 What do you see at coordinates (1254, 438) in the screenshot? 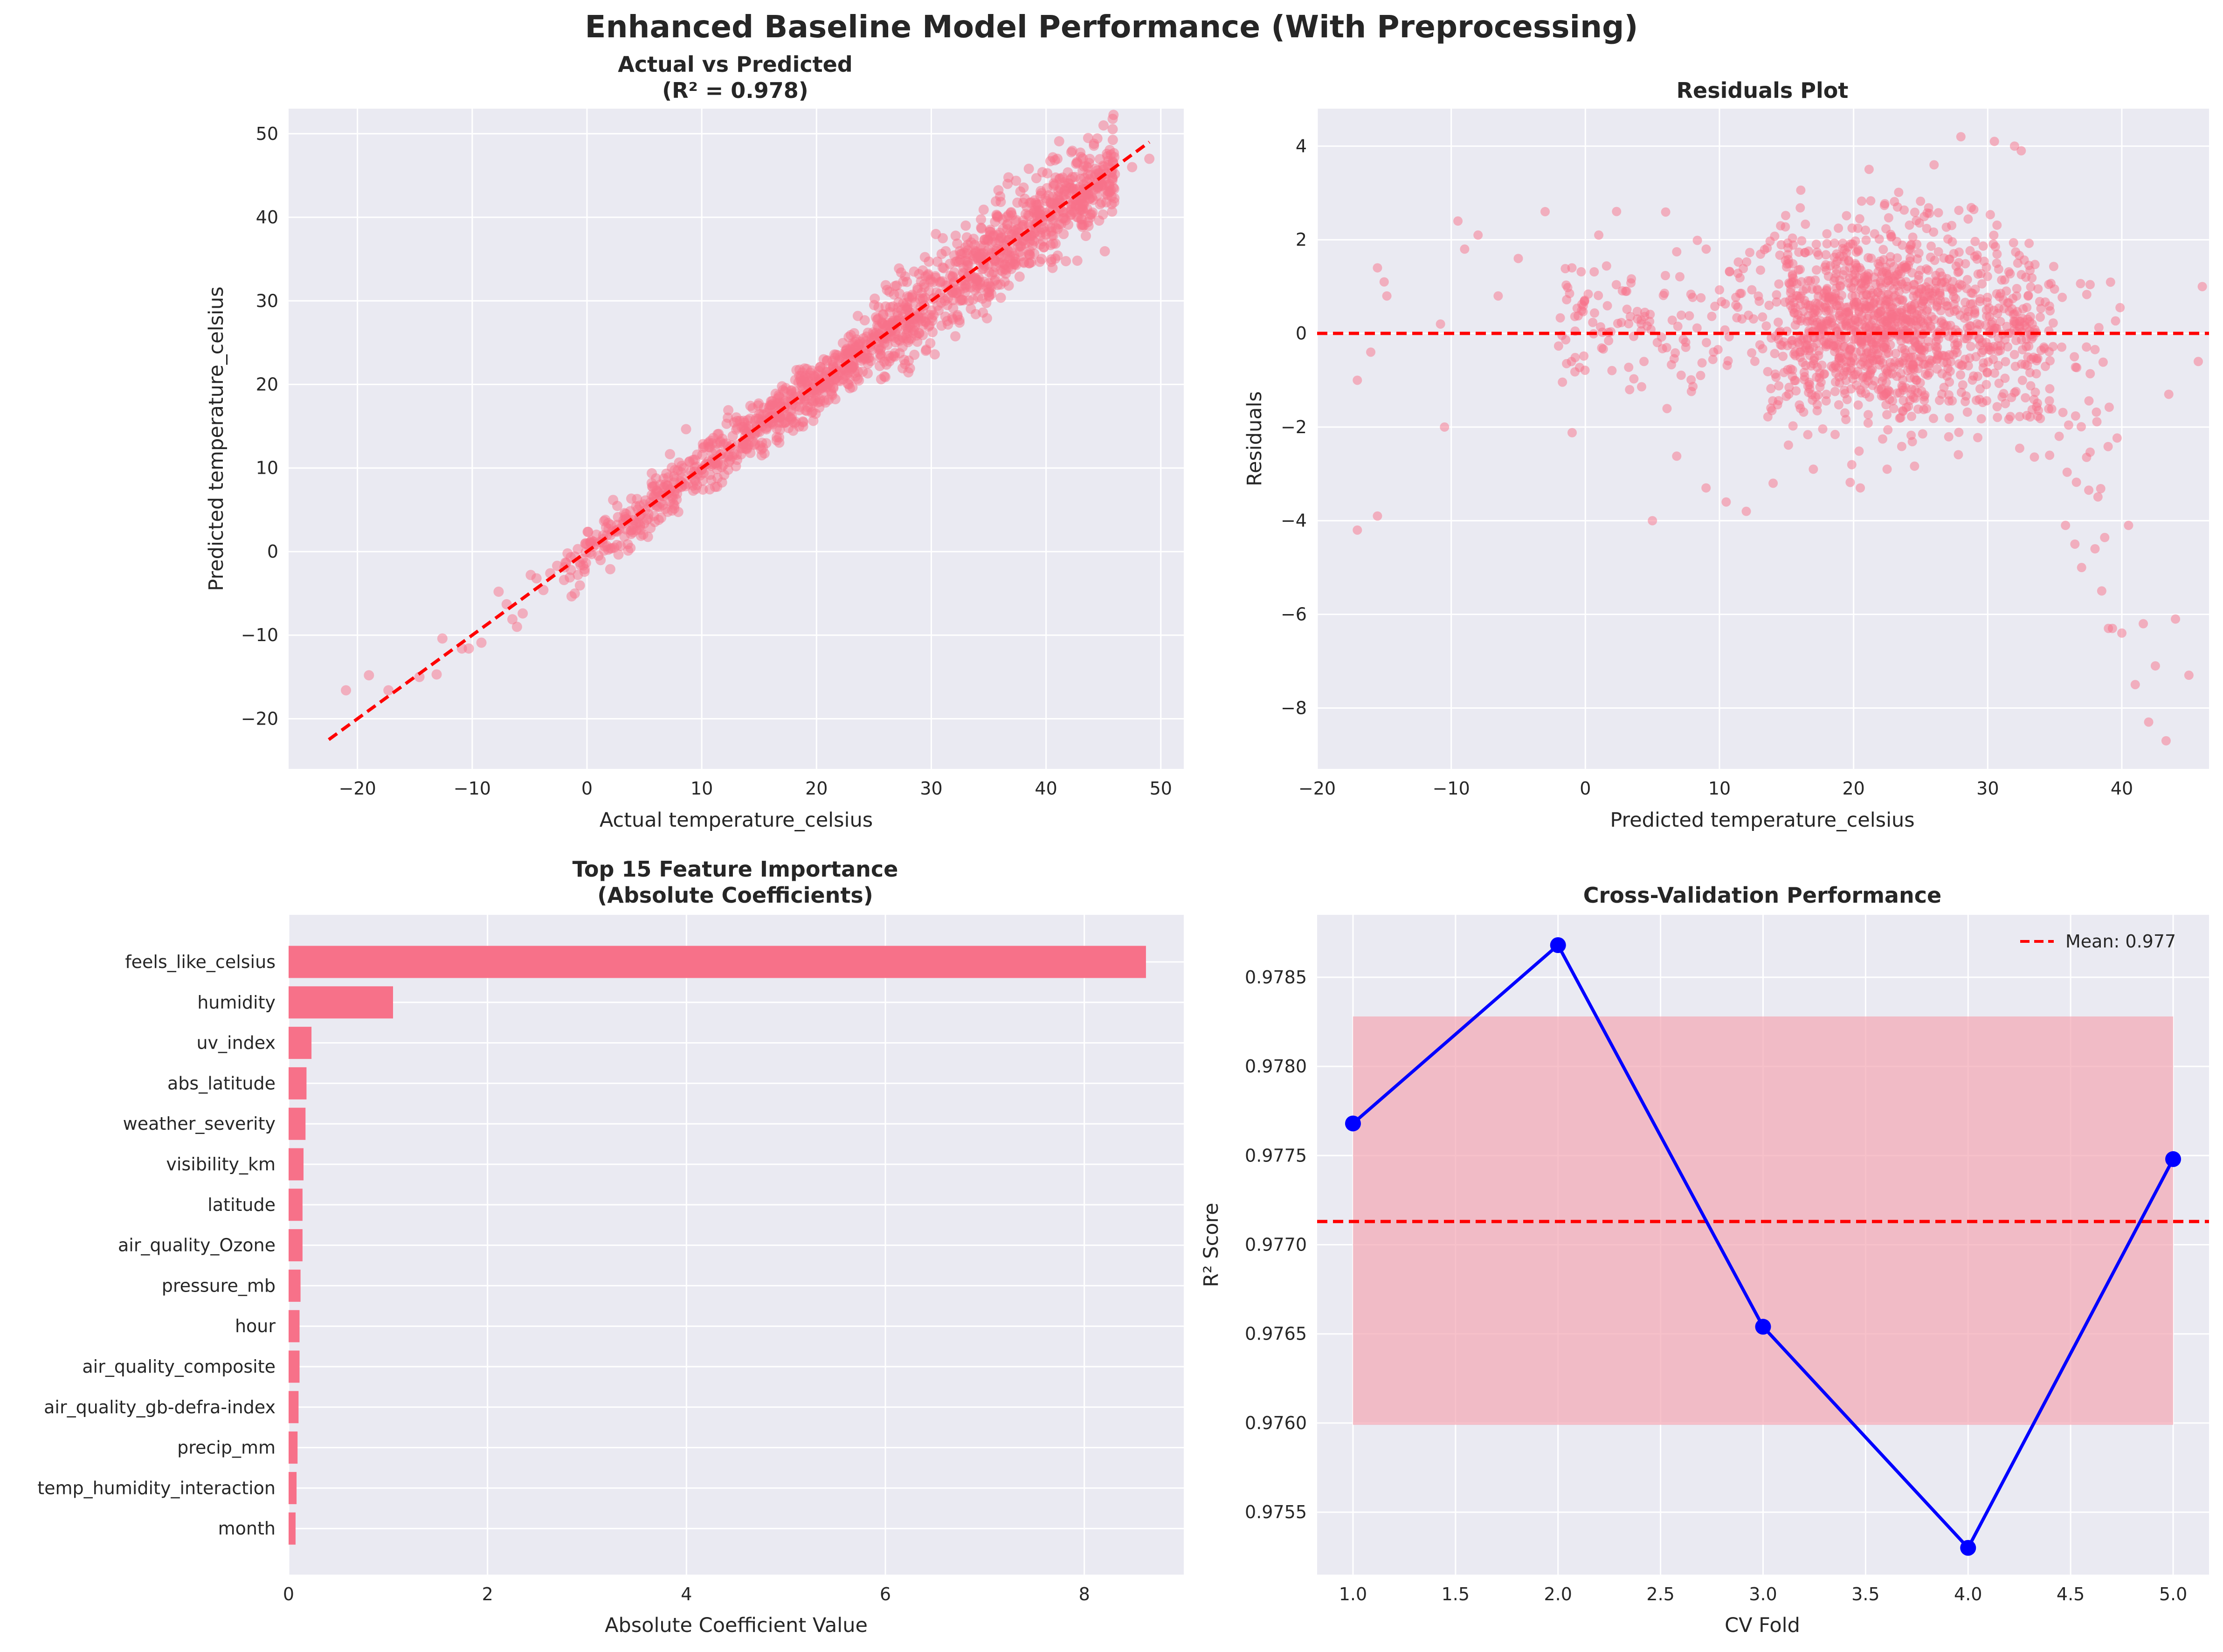
I see `panel2-ylabel: Residuals` at bounding box center [1254, 438].